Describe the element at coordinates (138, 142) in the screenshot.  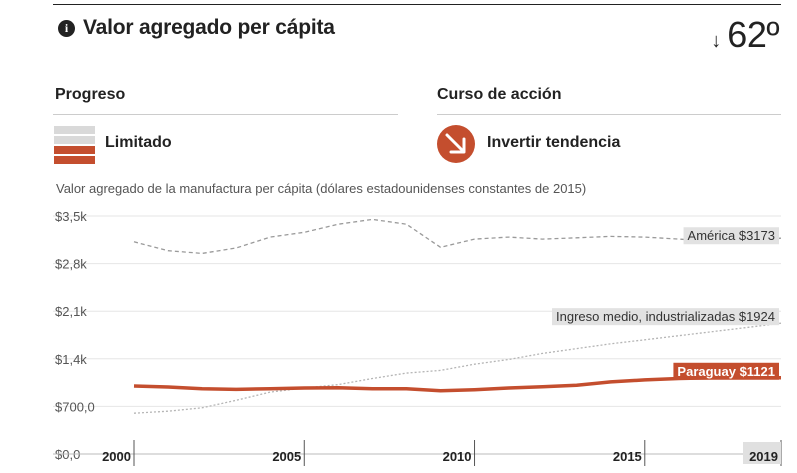
I see `progress-status: Limitado` at that location.